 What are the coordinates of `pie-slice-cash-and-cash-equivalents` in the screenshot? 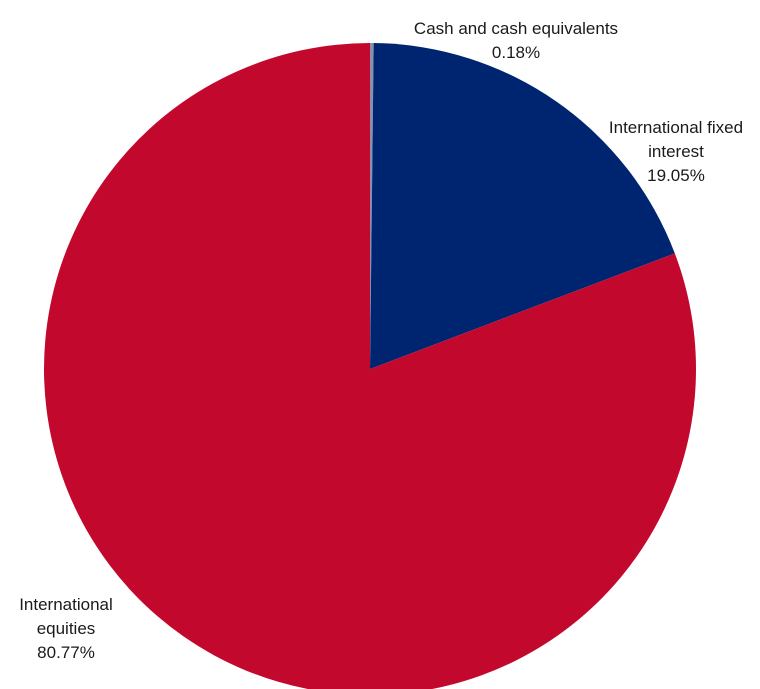 It's located at (372, 205).